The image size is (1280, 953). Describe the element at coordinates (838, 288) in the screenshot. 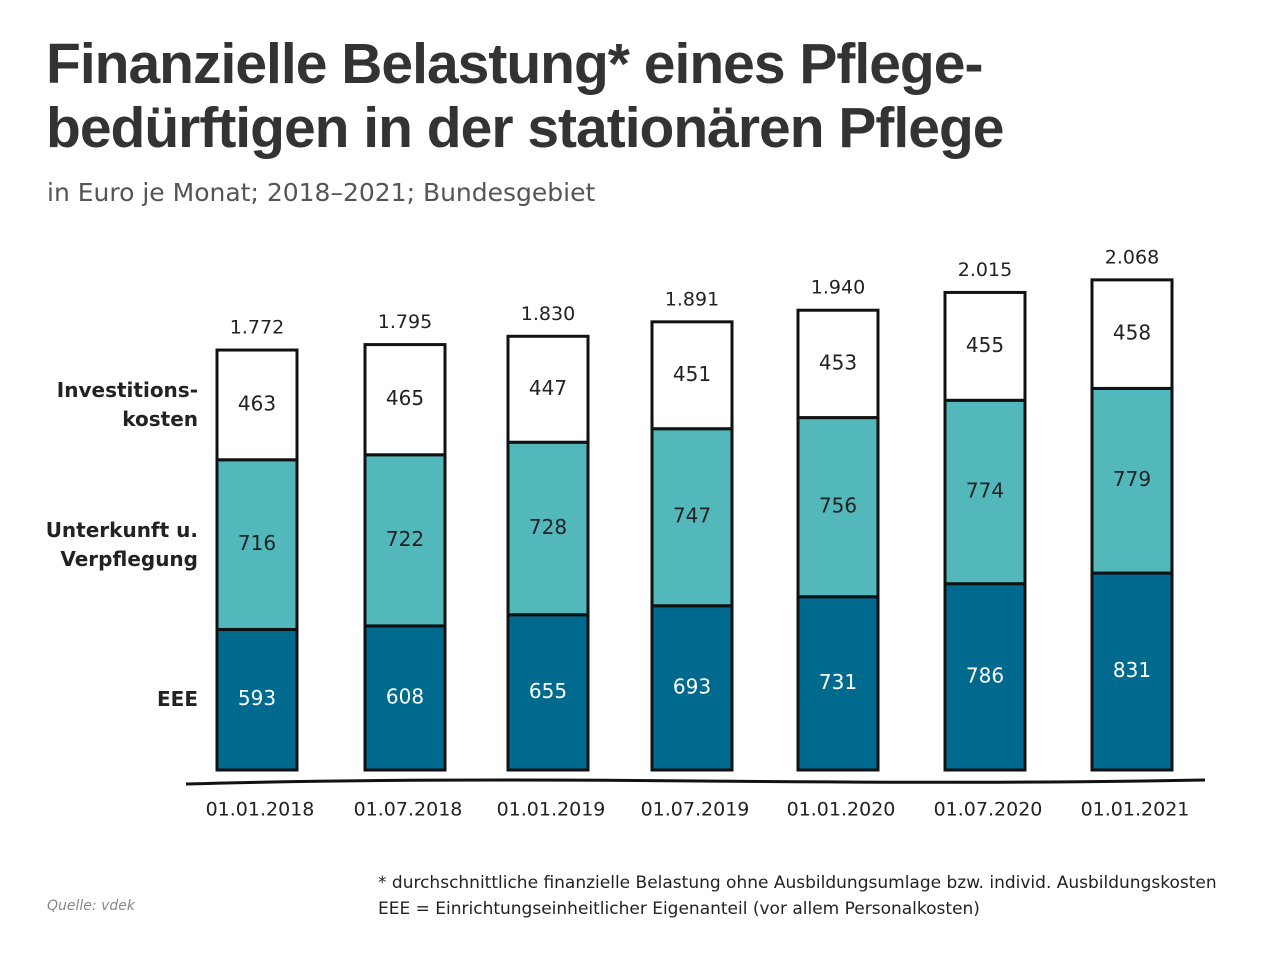

I see `total-label: 1.940` at that location.